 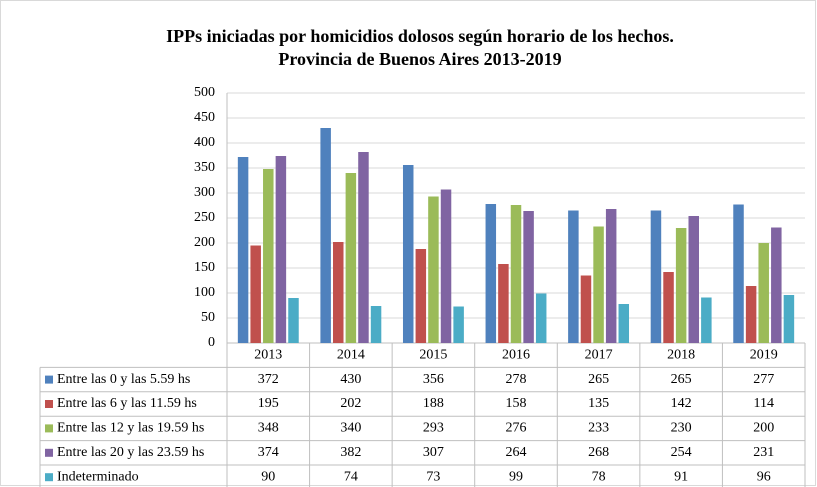 I want to click on table-value: 307, so click(x=433, y=452).